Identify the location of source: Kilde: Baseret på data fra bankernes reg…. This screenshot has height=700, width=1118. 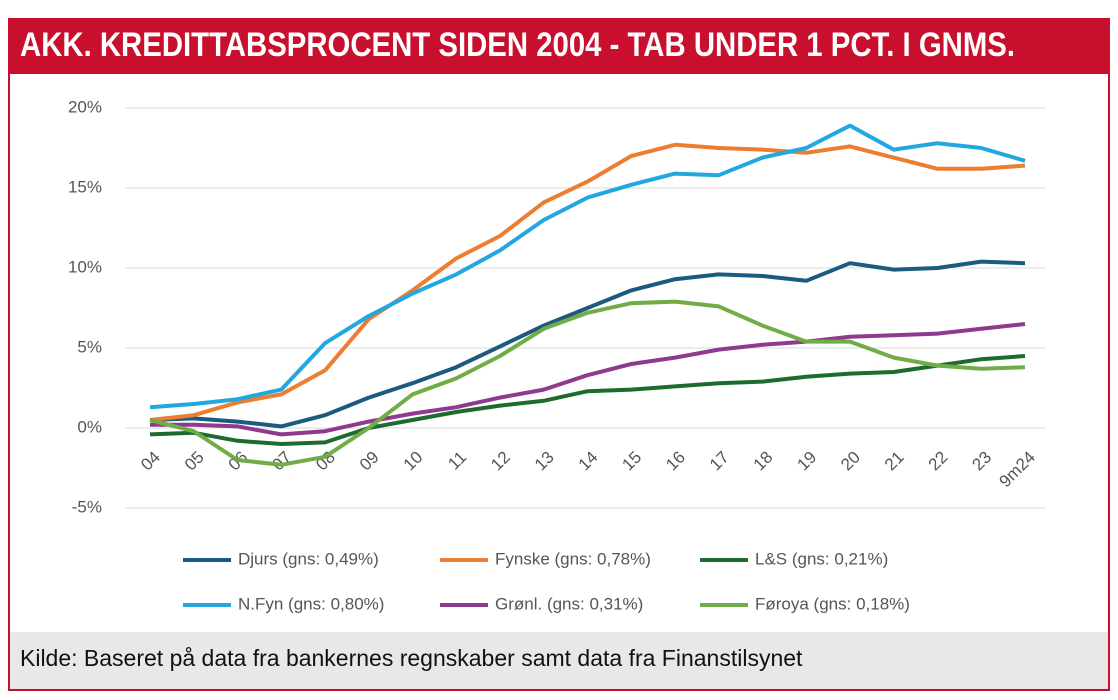
(411, 658).